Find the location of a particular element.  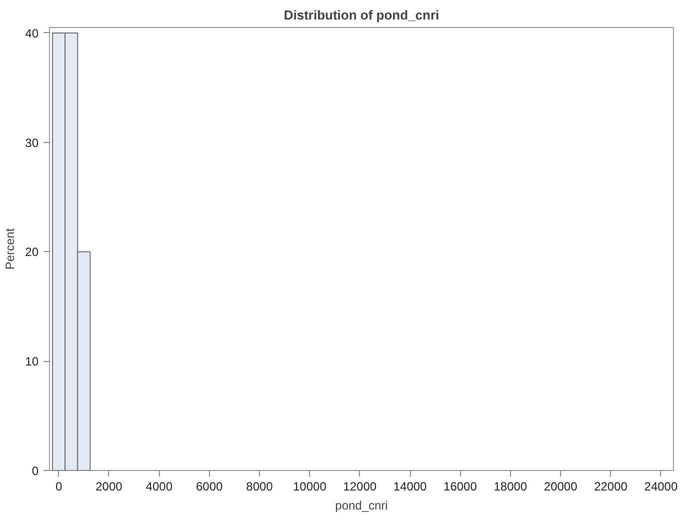

x-tick-label: 6000 is located at coordinates (209, 487).